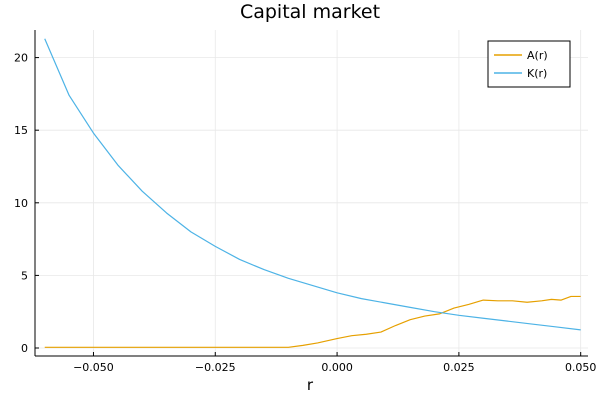  I want to click on y-tick-label: 15, so click(21, 130).